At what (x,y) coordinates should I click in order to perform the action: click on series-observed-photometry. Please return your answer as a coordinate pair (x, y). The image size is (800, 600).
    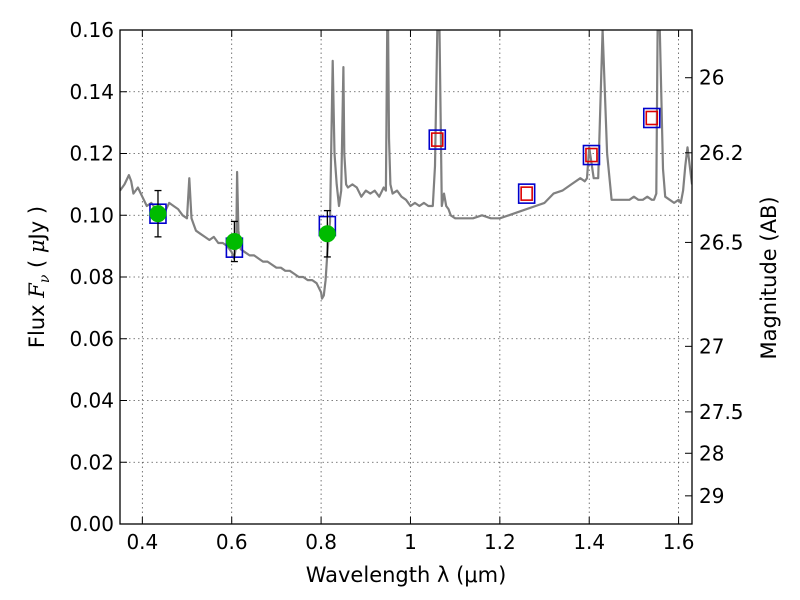
    Looking at the image, I should click on (242, 226).